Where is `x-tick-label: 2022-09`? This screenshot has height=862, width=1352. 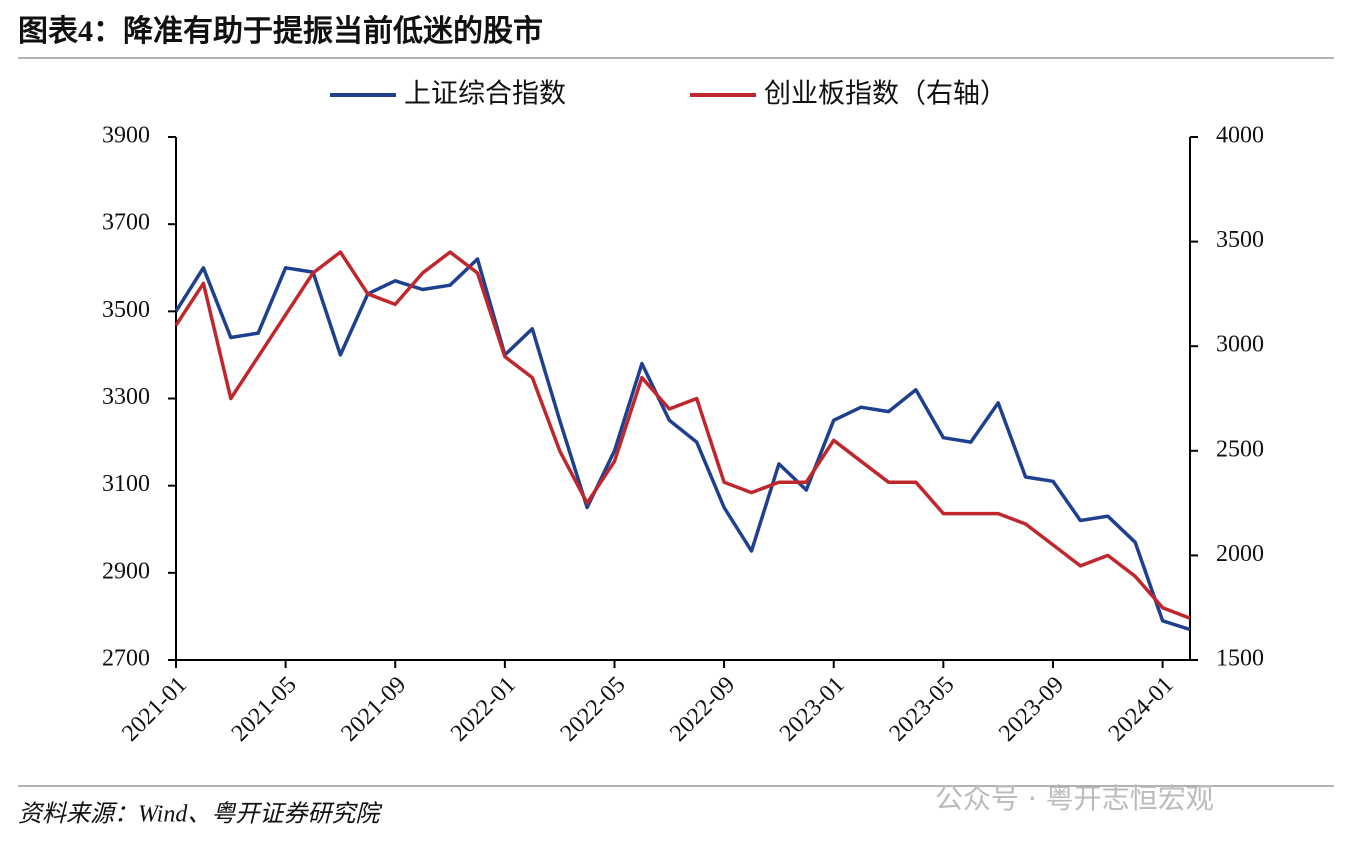
x-tick-label: 2022-09 is located at coordinates (702, 709).